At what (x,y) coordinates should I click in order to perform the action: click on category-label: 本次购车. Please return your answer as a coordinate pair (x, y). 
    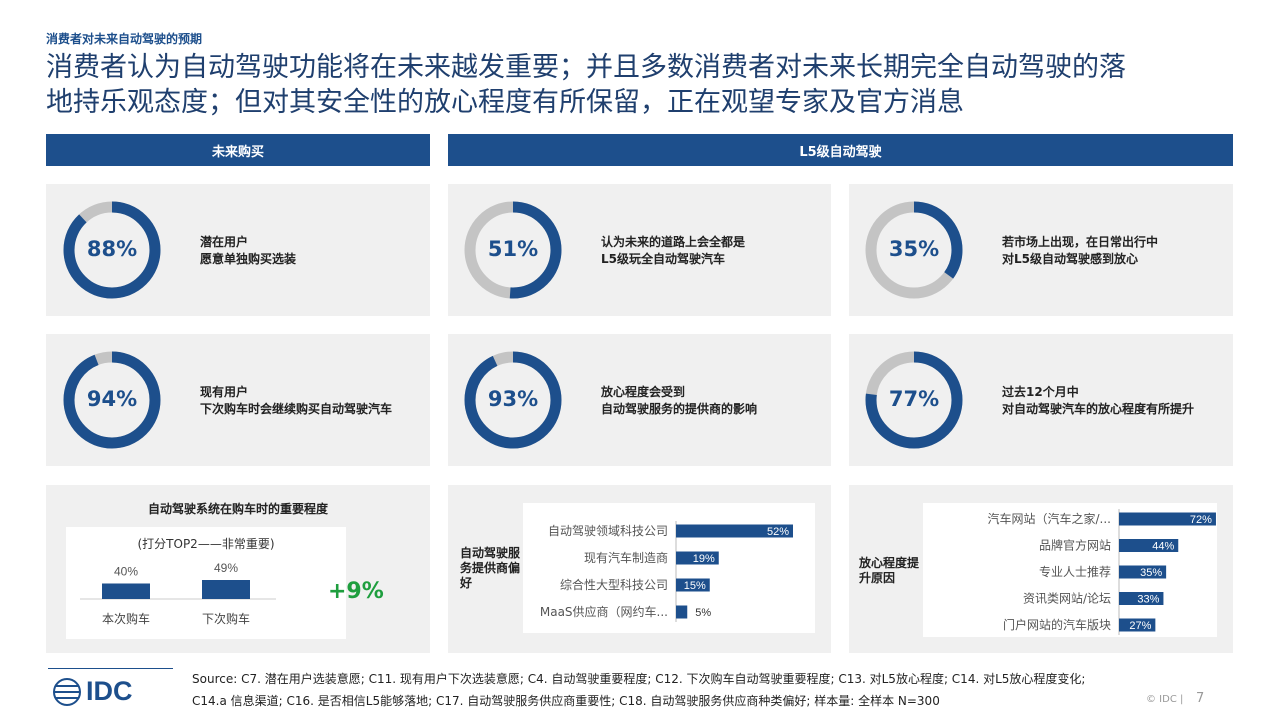
    Looking at the image, I should click on (126, 618).